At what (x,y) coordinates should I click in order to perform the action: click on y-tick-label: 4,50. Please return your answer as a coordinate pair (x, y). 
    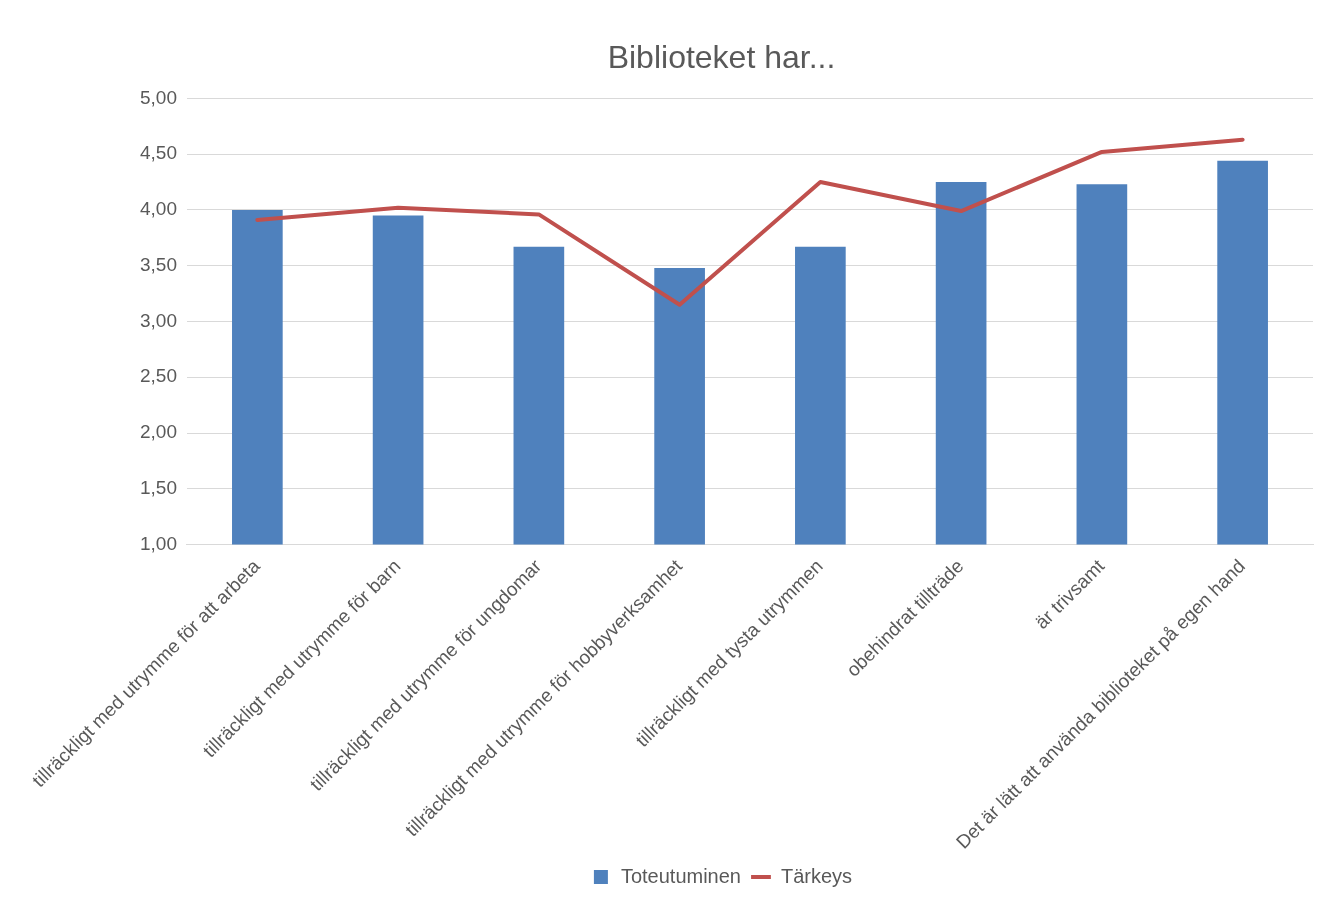
    Looking at the image, I should click on (158, 153).